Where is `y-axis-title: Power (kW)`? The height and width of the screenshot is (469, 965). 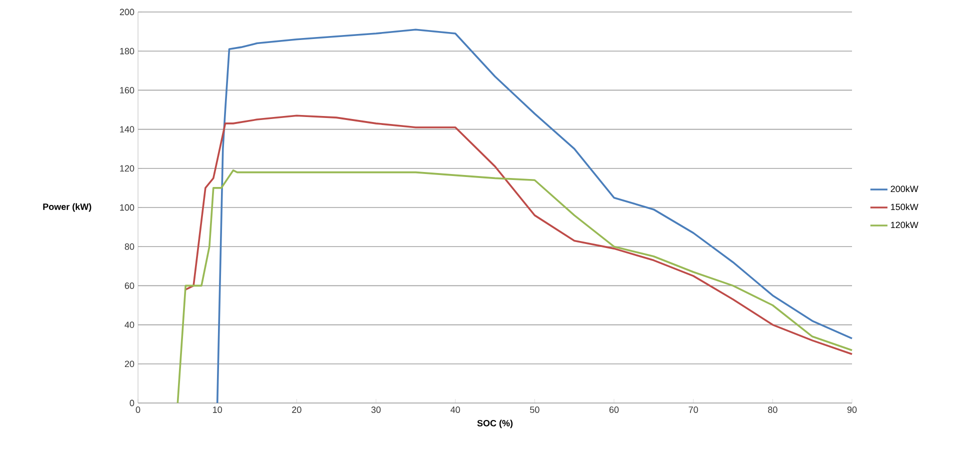 y-axis-title: Power (kW) is located at coordinates (67, 207).